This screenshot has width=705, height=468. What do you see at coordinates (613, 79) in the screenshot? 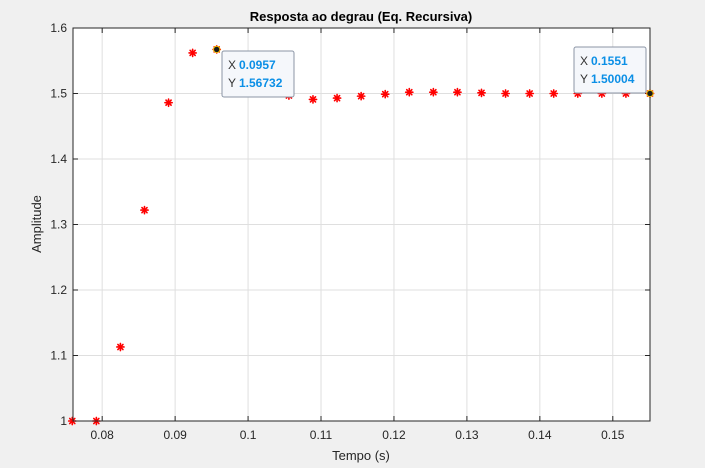
I see `data-tip-y-value: 1.50004` at bounding box center [613, 79].